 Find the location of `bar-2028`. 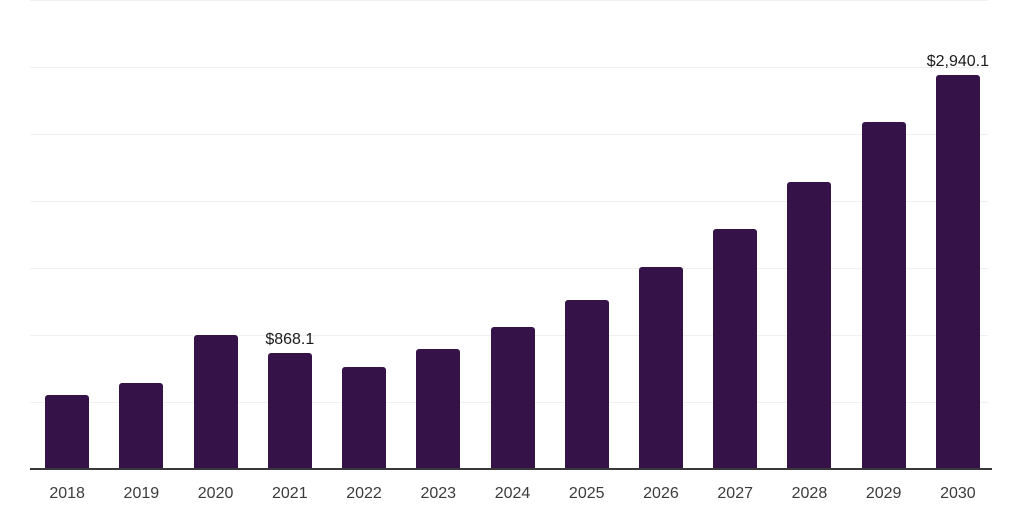

bar-2028 is located at coordinates (809, 325).